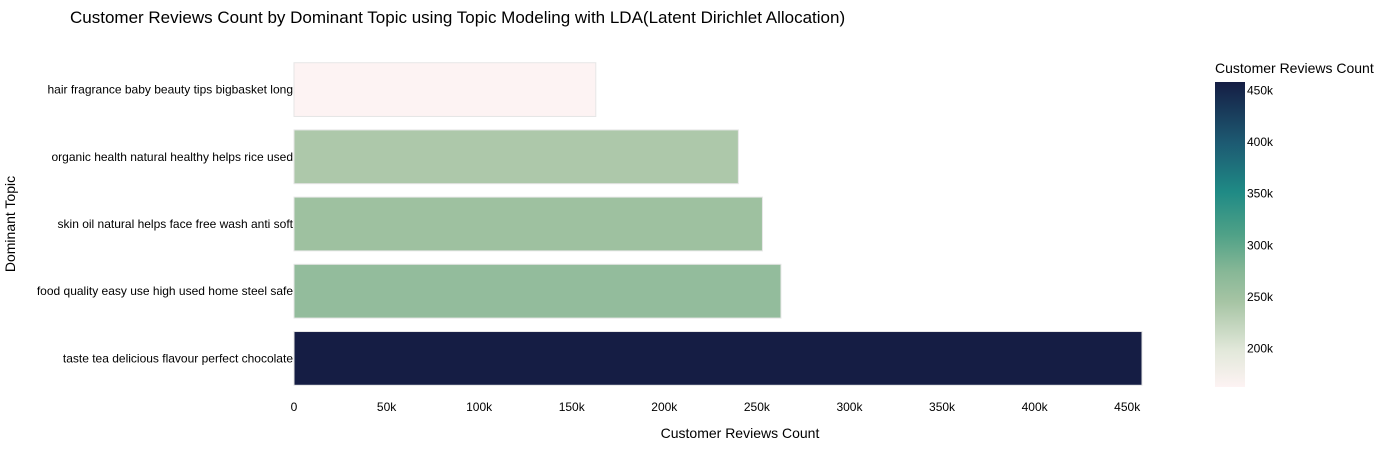 This screenshot has height=450, width=1394. Describe the element at coordinates (10, 224) in the screenshot. I see `y-axis-title: Dominant Topic` at that location.